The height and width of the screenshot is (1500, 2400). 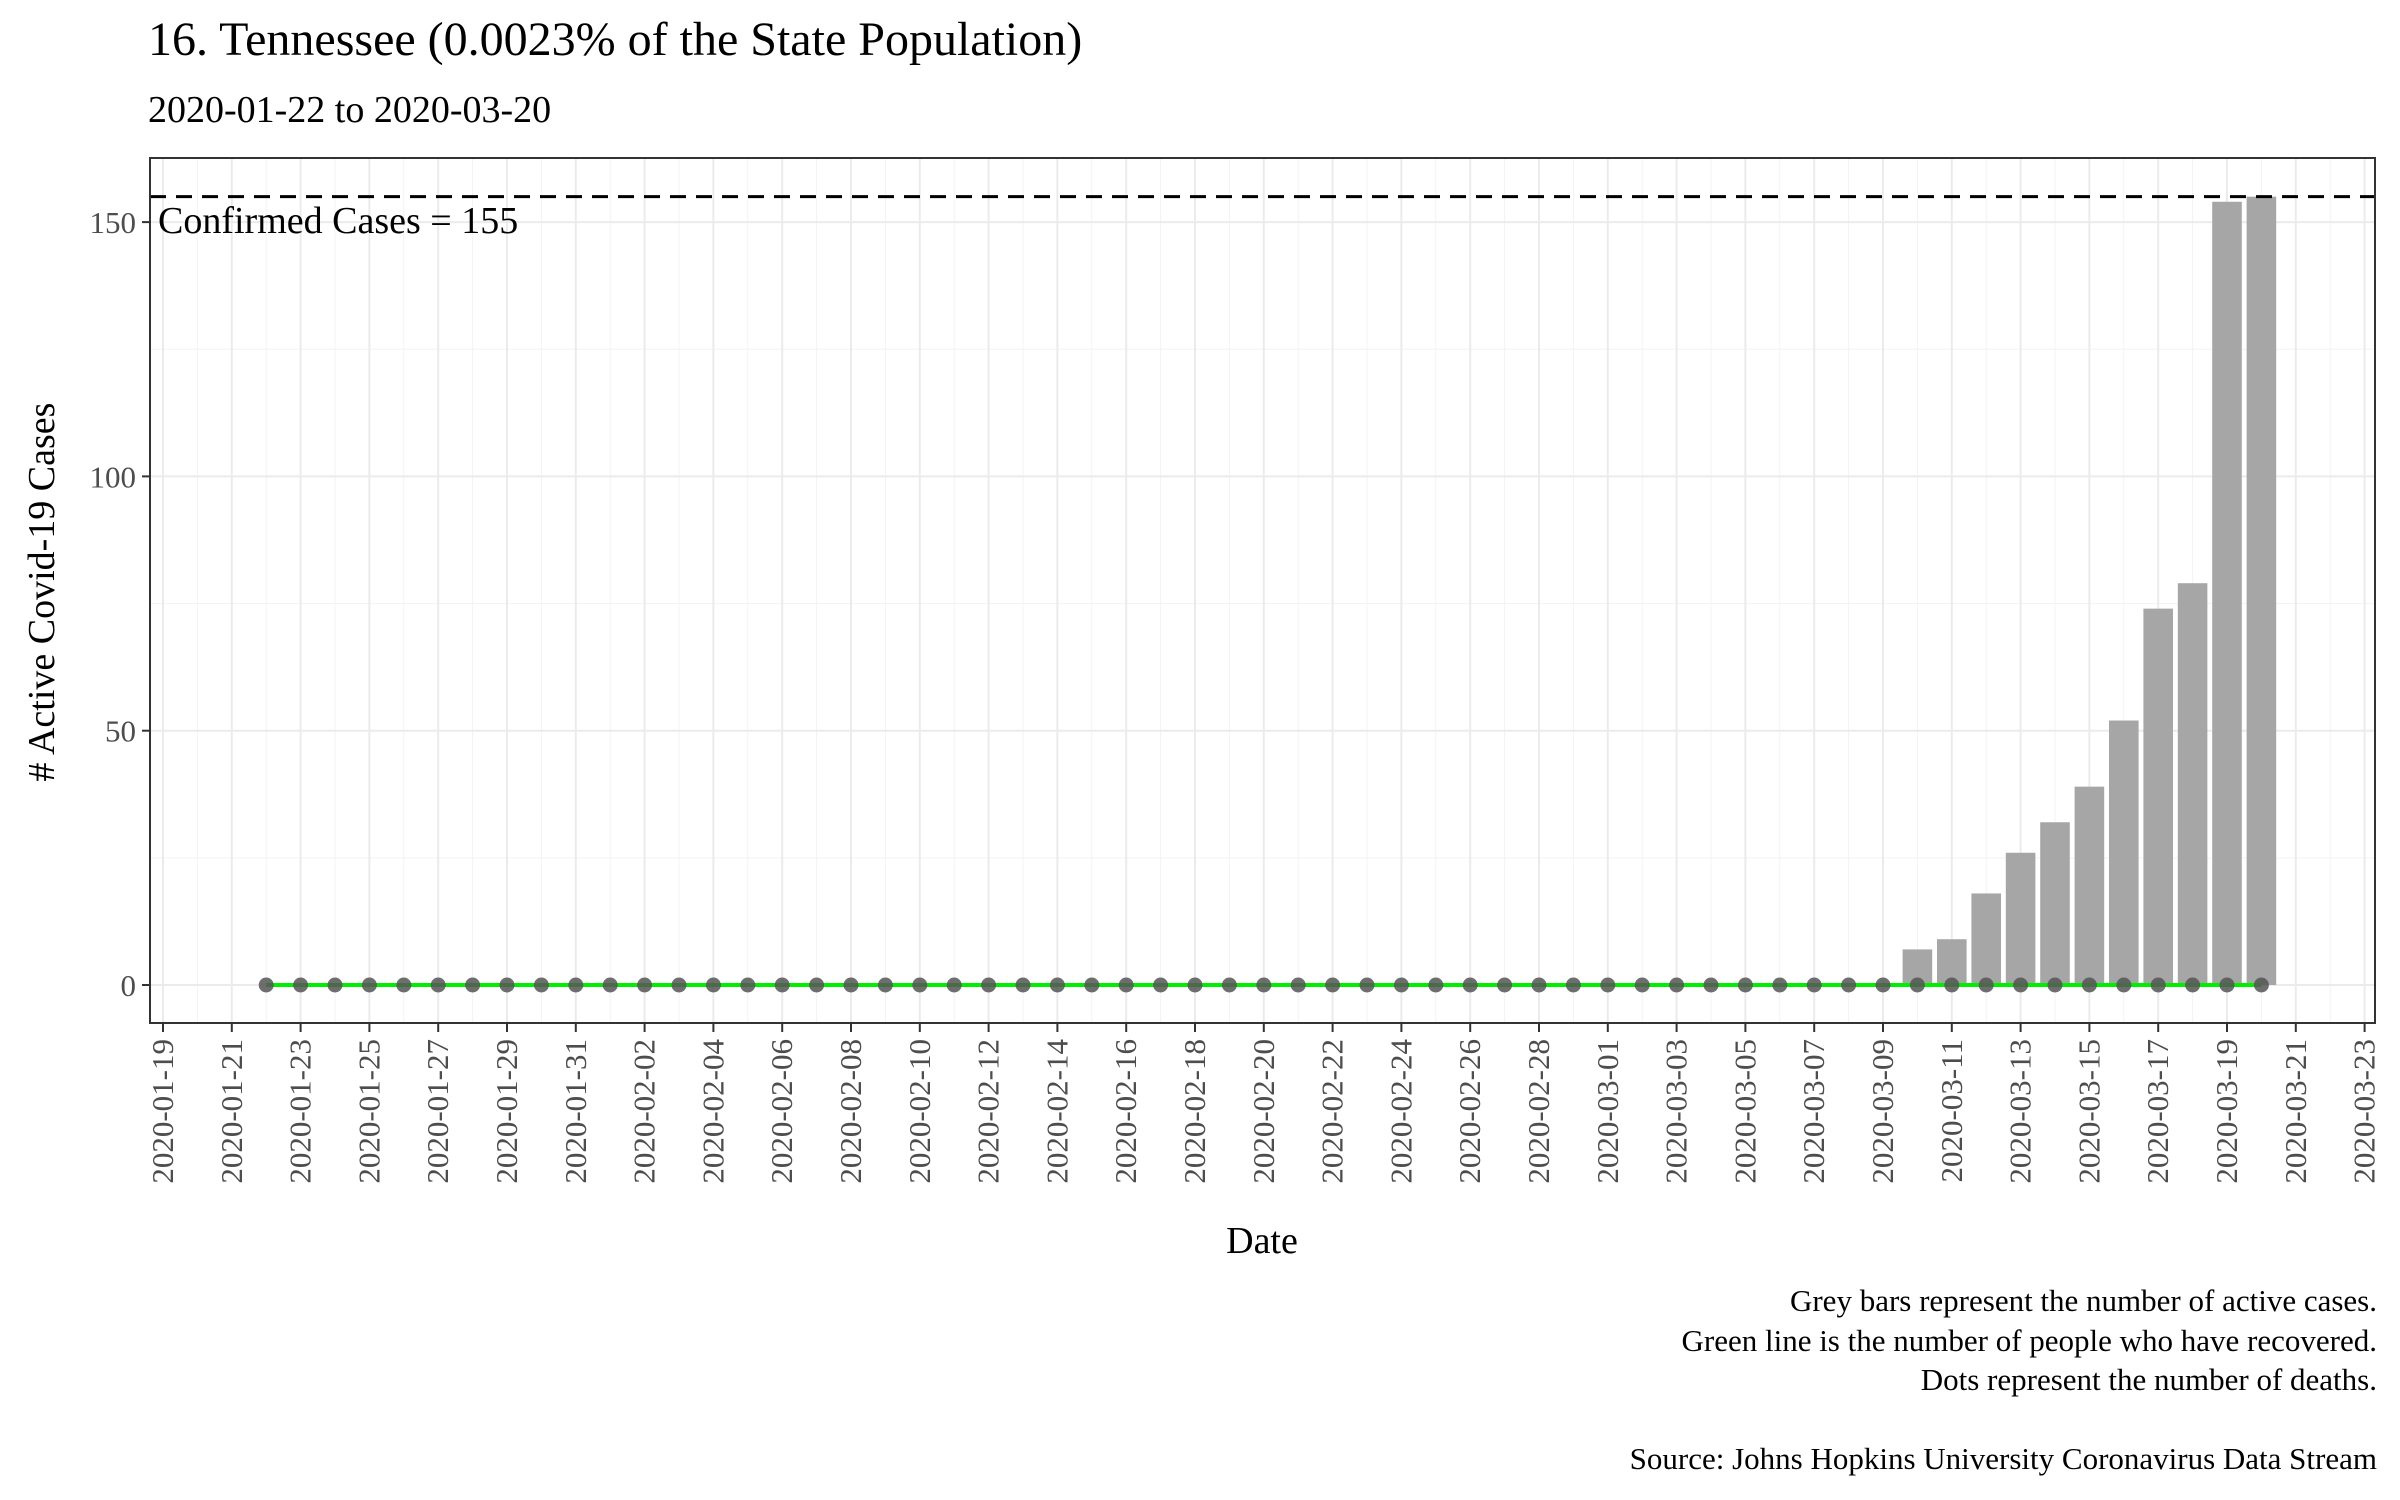 I want to click on x-tick-label: 2020-02-28, so click(x=1538, y=1111).